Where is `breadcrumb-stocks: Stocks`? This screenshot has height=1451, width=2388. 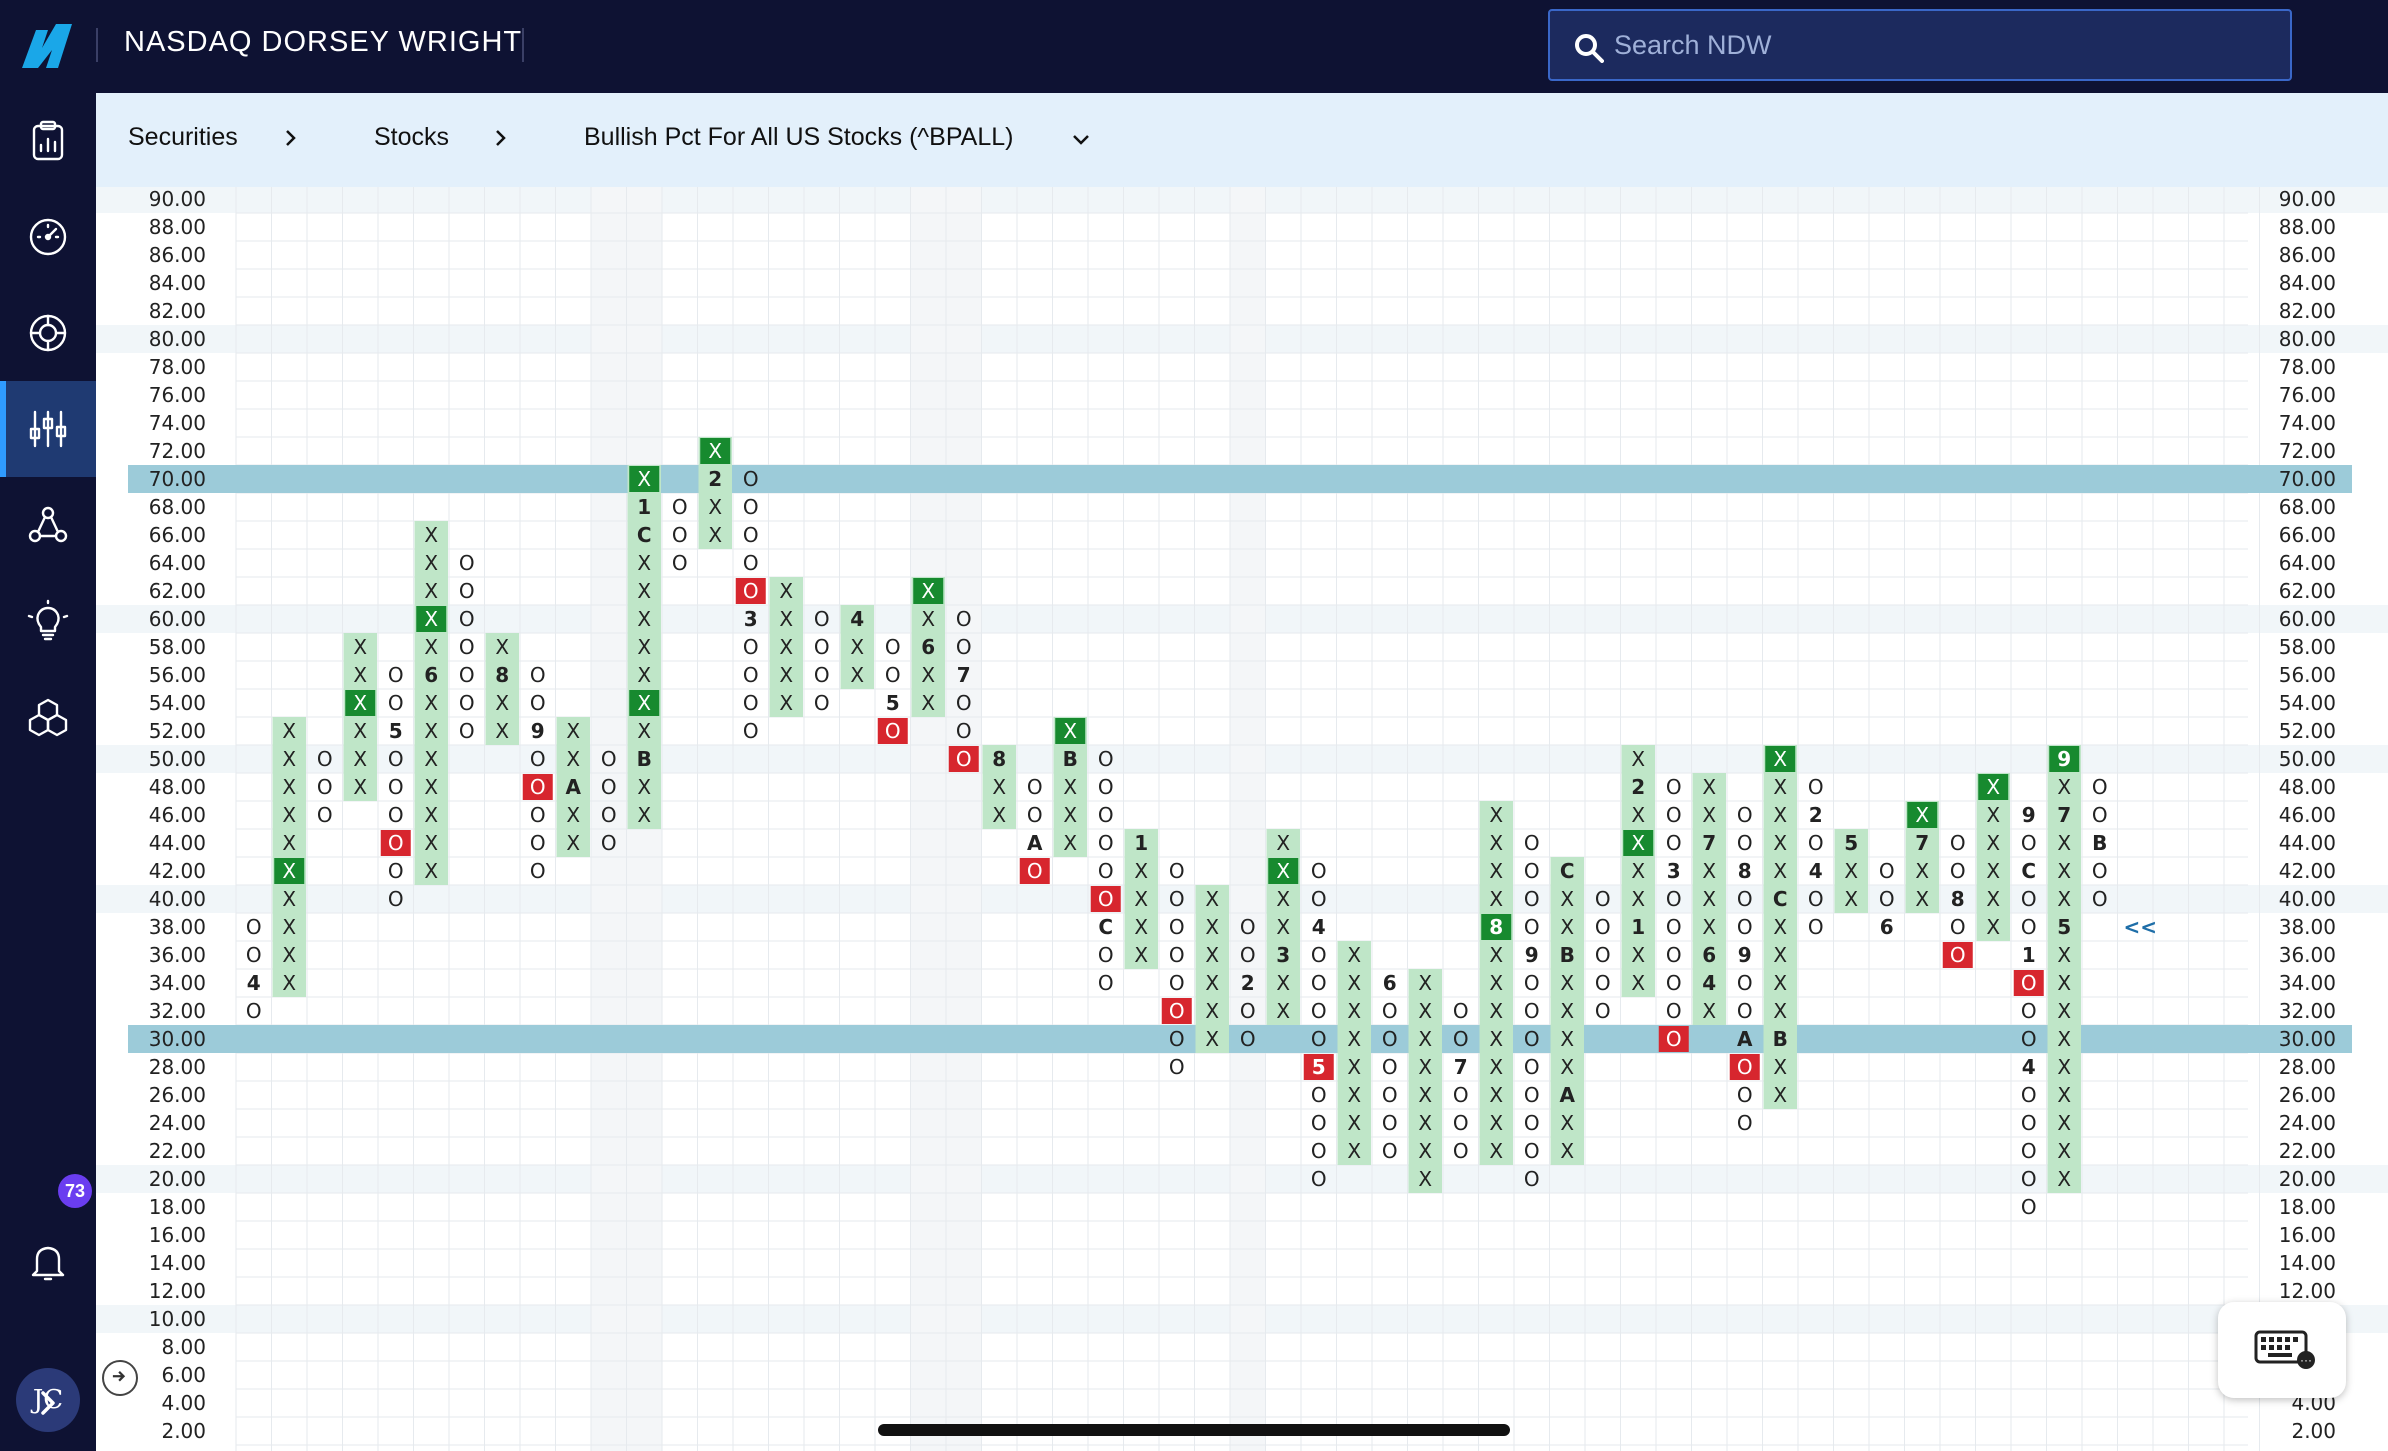 breadcrumb-stocks: Stocks is located at coordinates (412, 137).